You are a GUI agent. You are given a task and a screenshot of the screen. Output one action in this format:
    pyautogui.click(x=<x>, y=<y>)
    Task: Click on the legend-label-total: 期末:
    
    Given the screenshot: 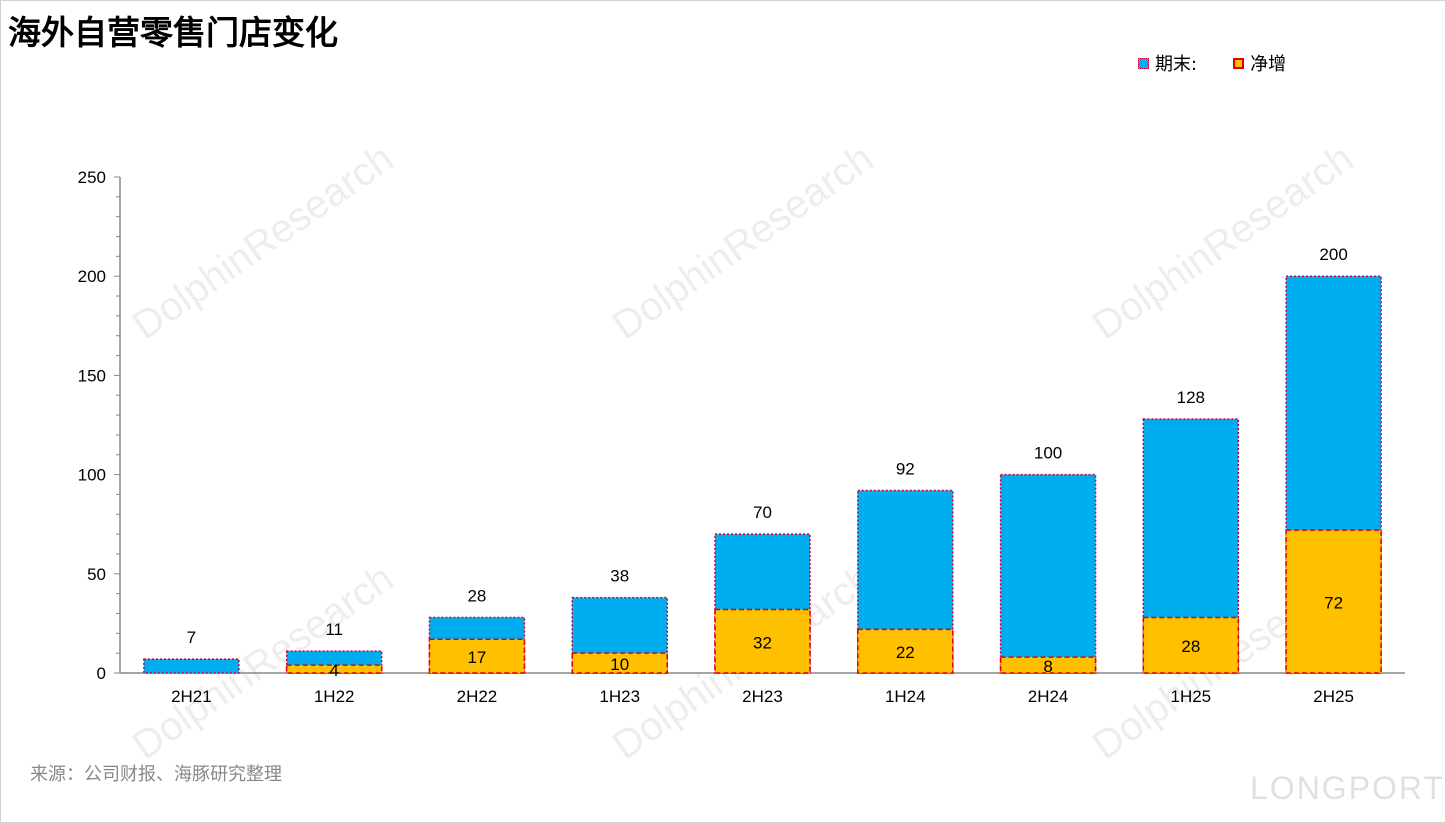 What is the action you would take?
    pyautogui.click(x=1176, y=64)
    